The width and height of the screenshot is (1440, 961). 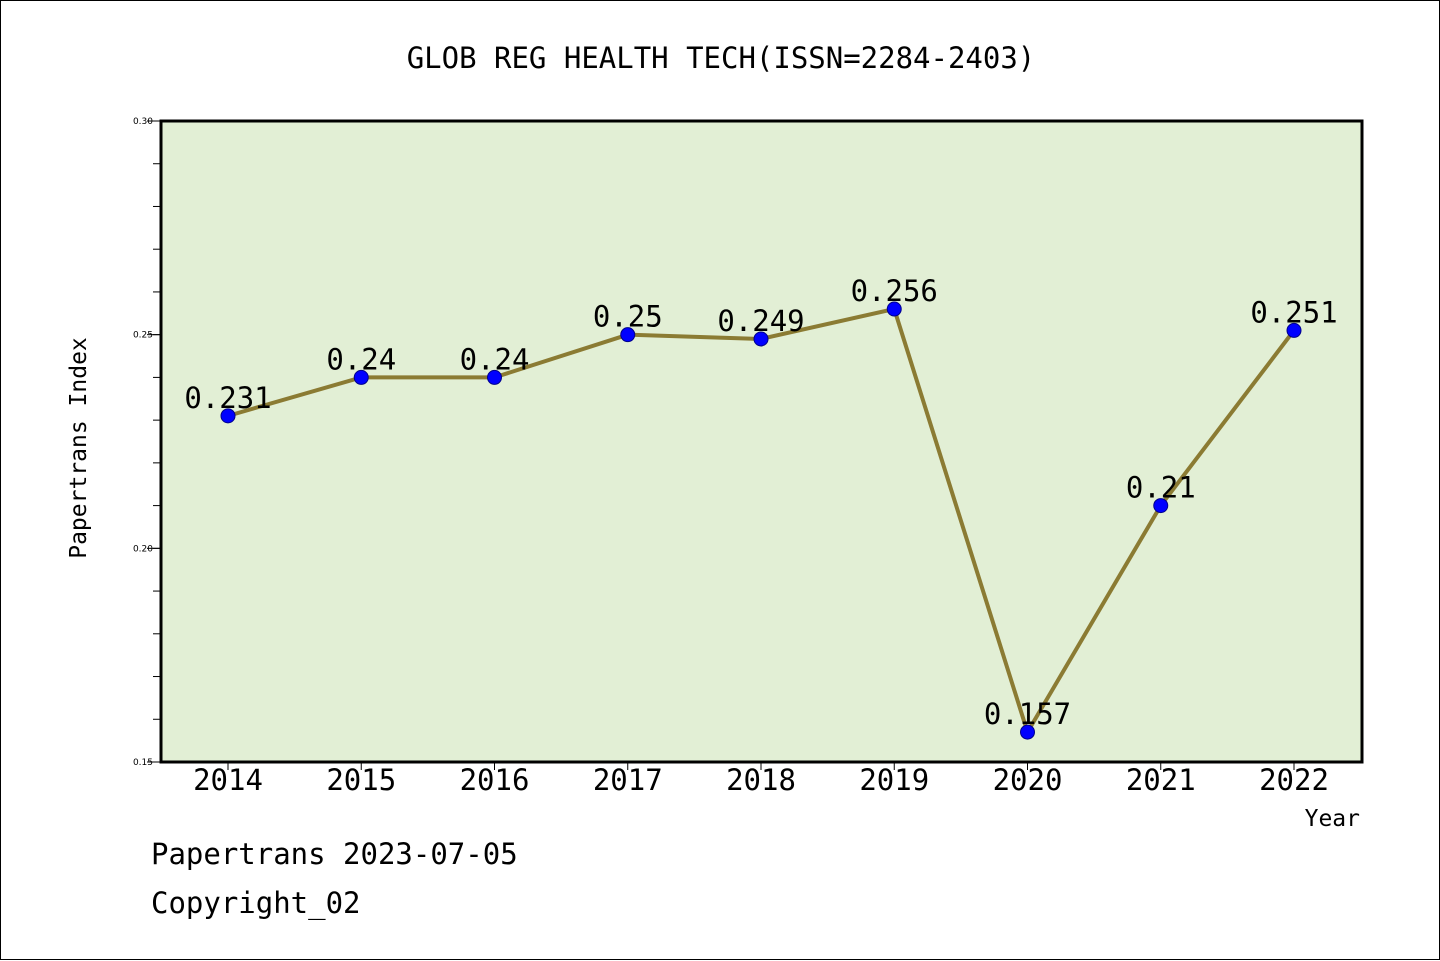 I want to click on x-tick-label: 2022, so click(x=1294, y=780).